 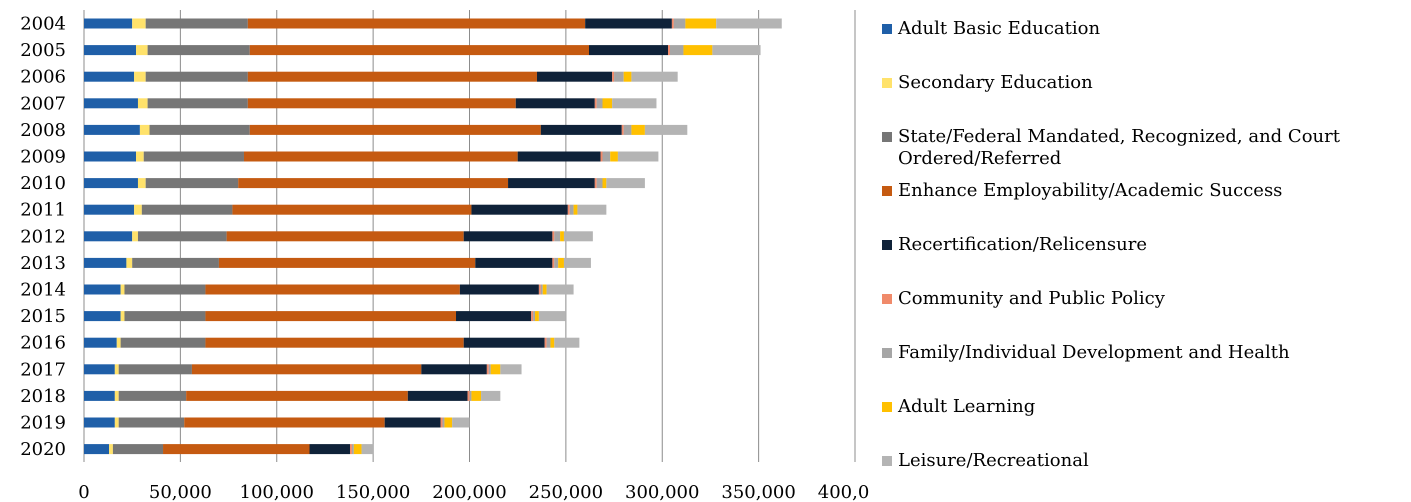 I want to click on y-tick-label: 2019, so click(x=43, y=423).